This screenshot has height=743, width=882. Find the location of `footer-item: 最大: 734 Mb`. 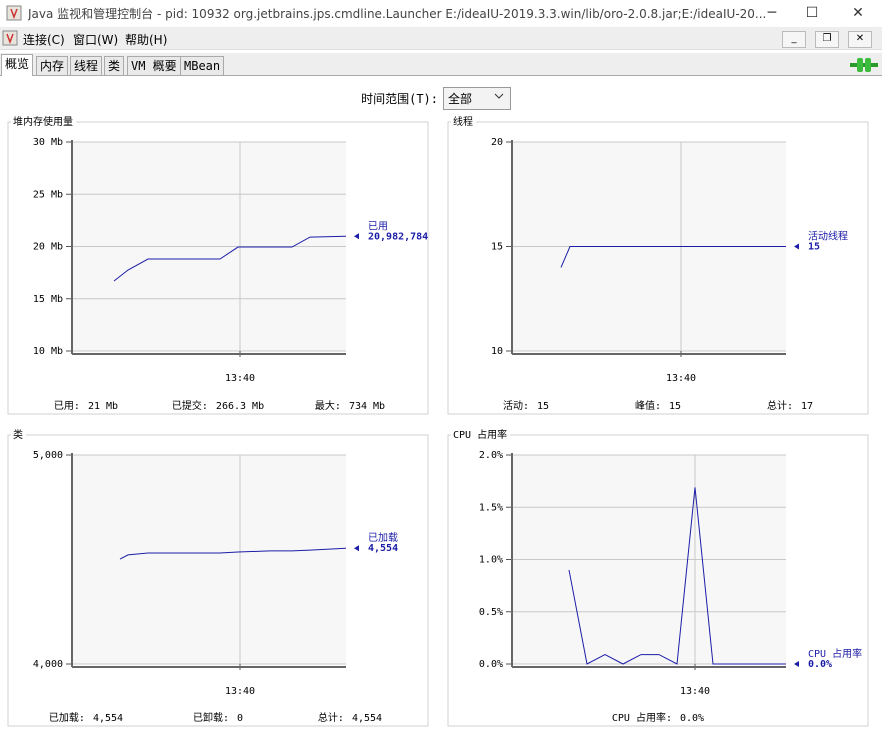

footer-item: 最大: 734 Mb is located at coordinates (350, 405).